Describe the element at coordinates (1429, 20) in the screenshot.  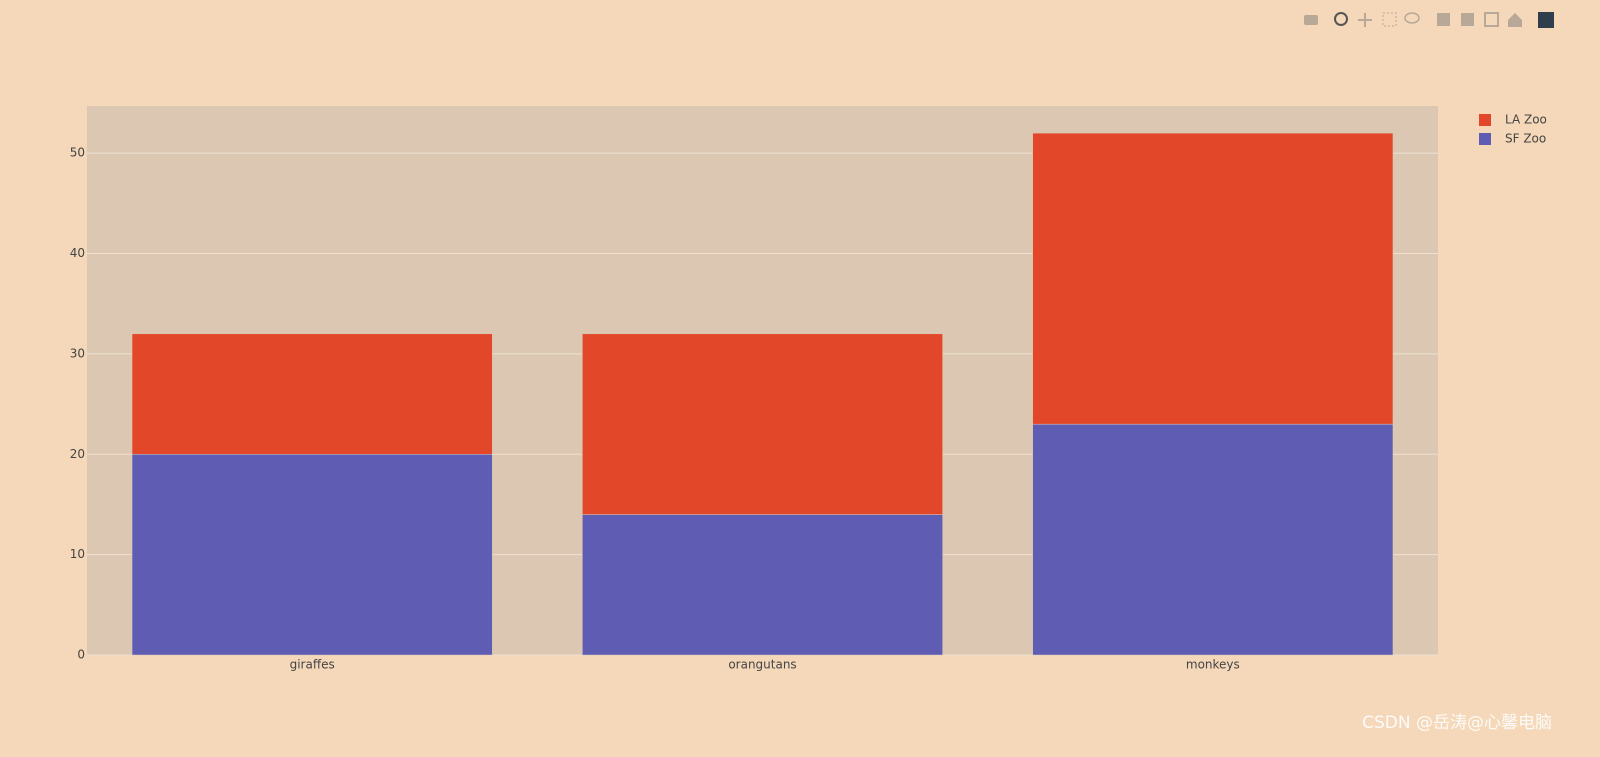
I see `toolbar` at that location.